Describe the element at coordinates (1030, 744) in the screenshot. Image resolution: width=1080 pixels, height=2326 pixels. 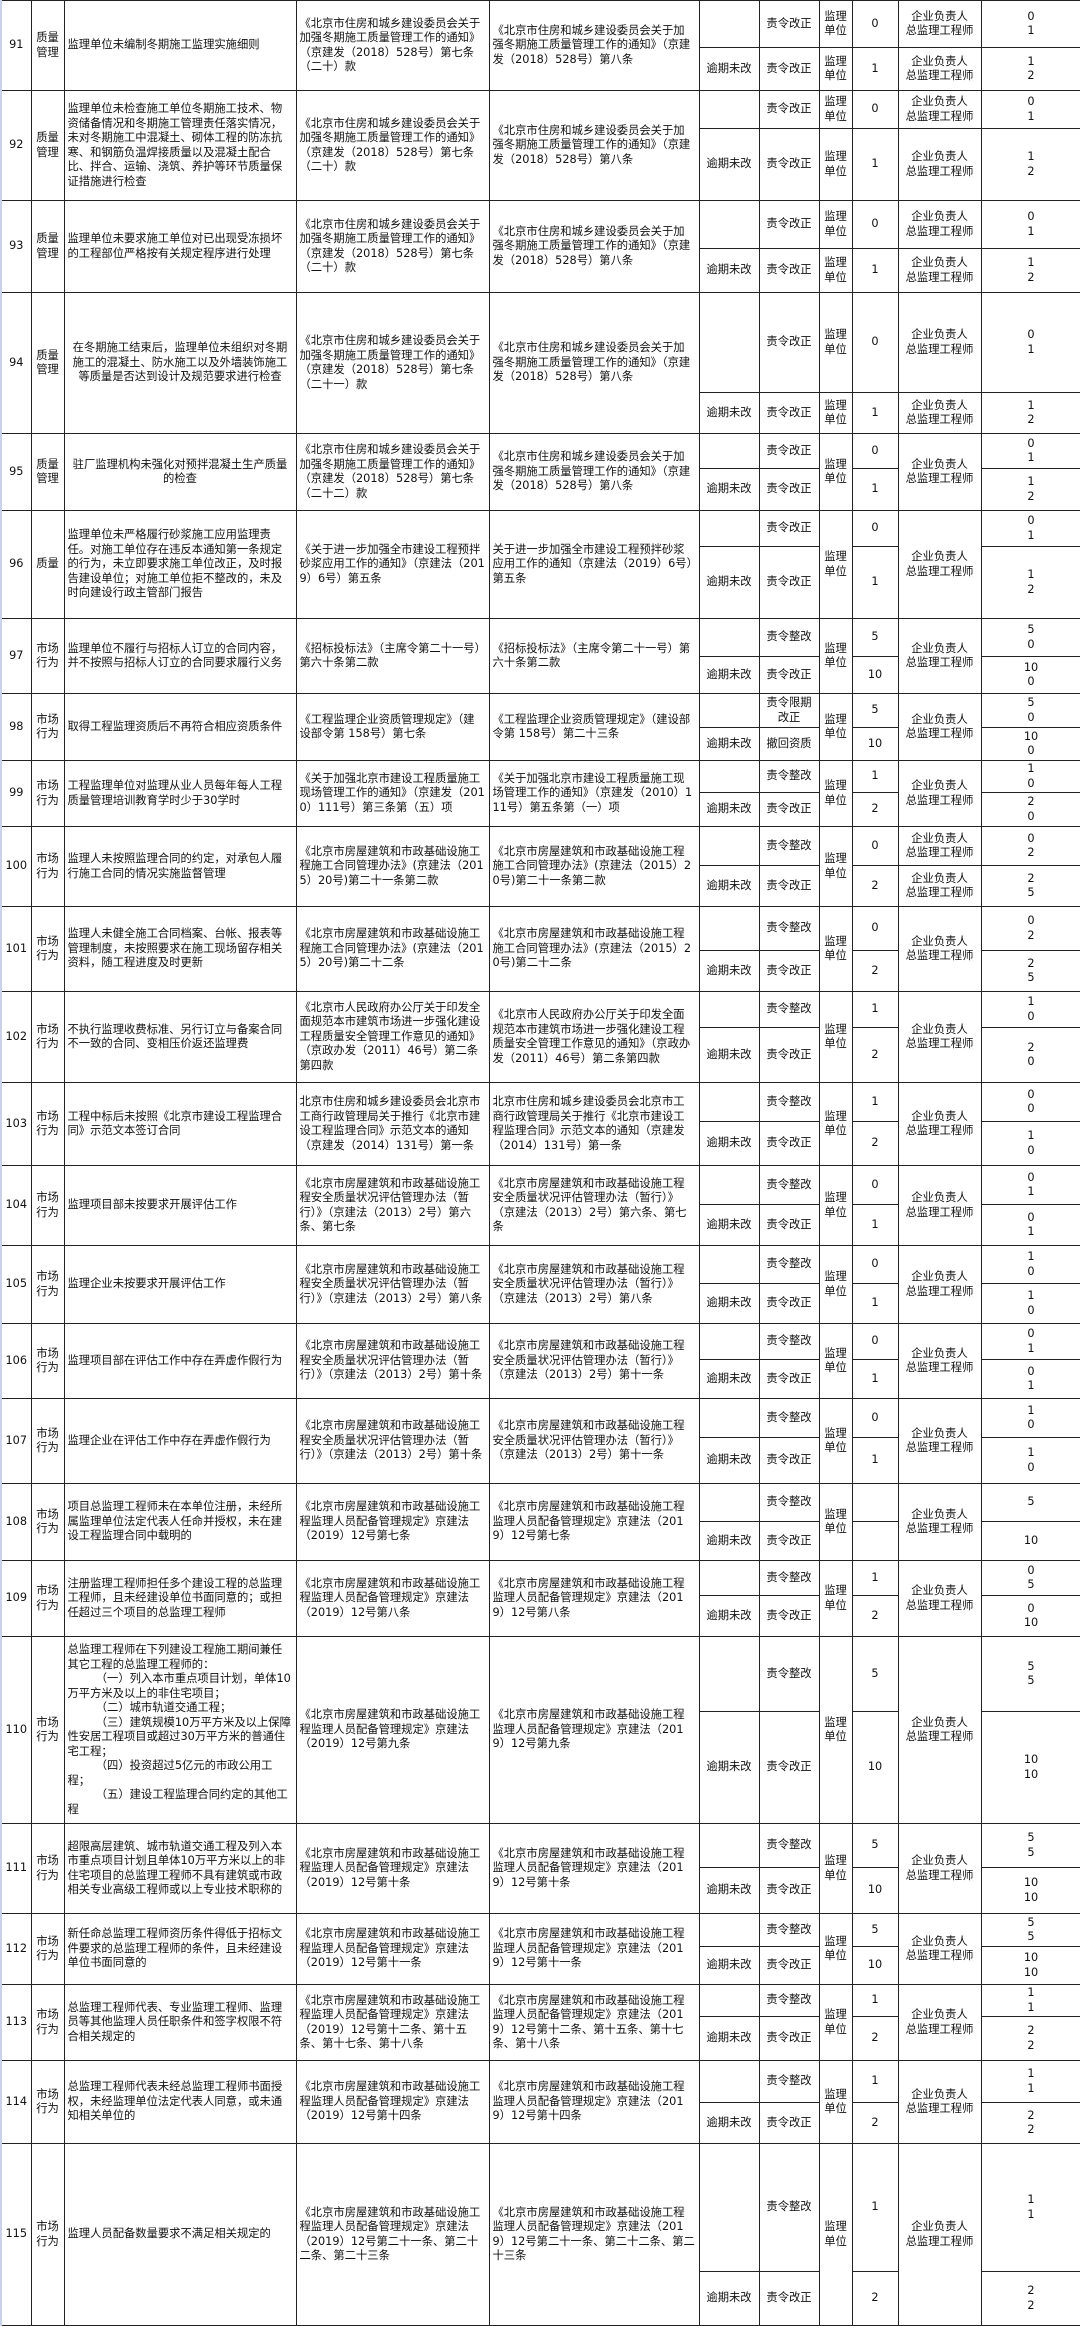
I see `person-scores: 10 0` at that location.